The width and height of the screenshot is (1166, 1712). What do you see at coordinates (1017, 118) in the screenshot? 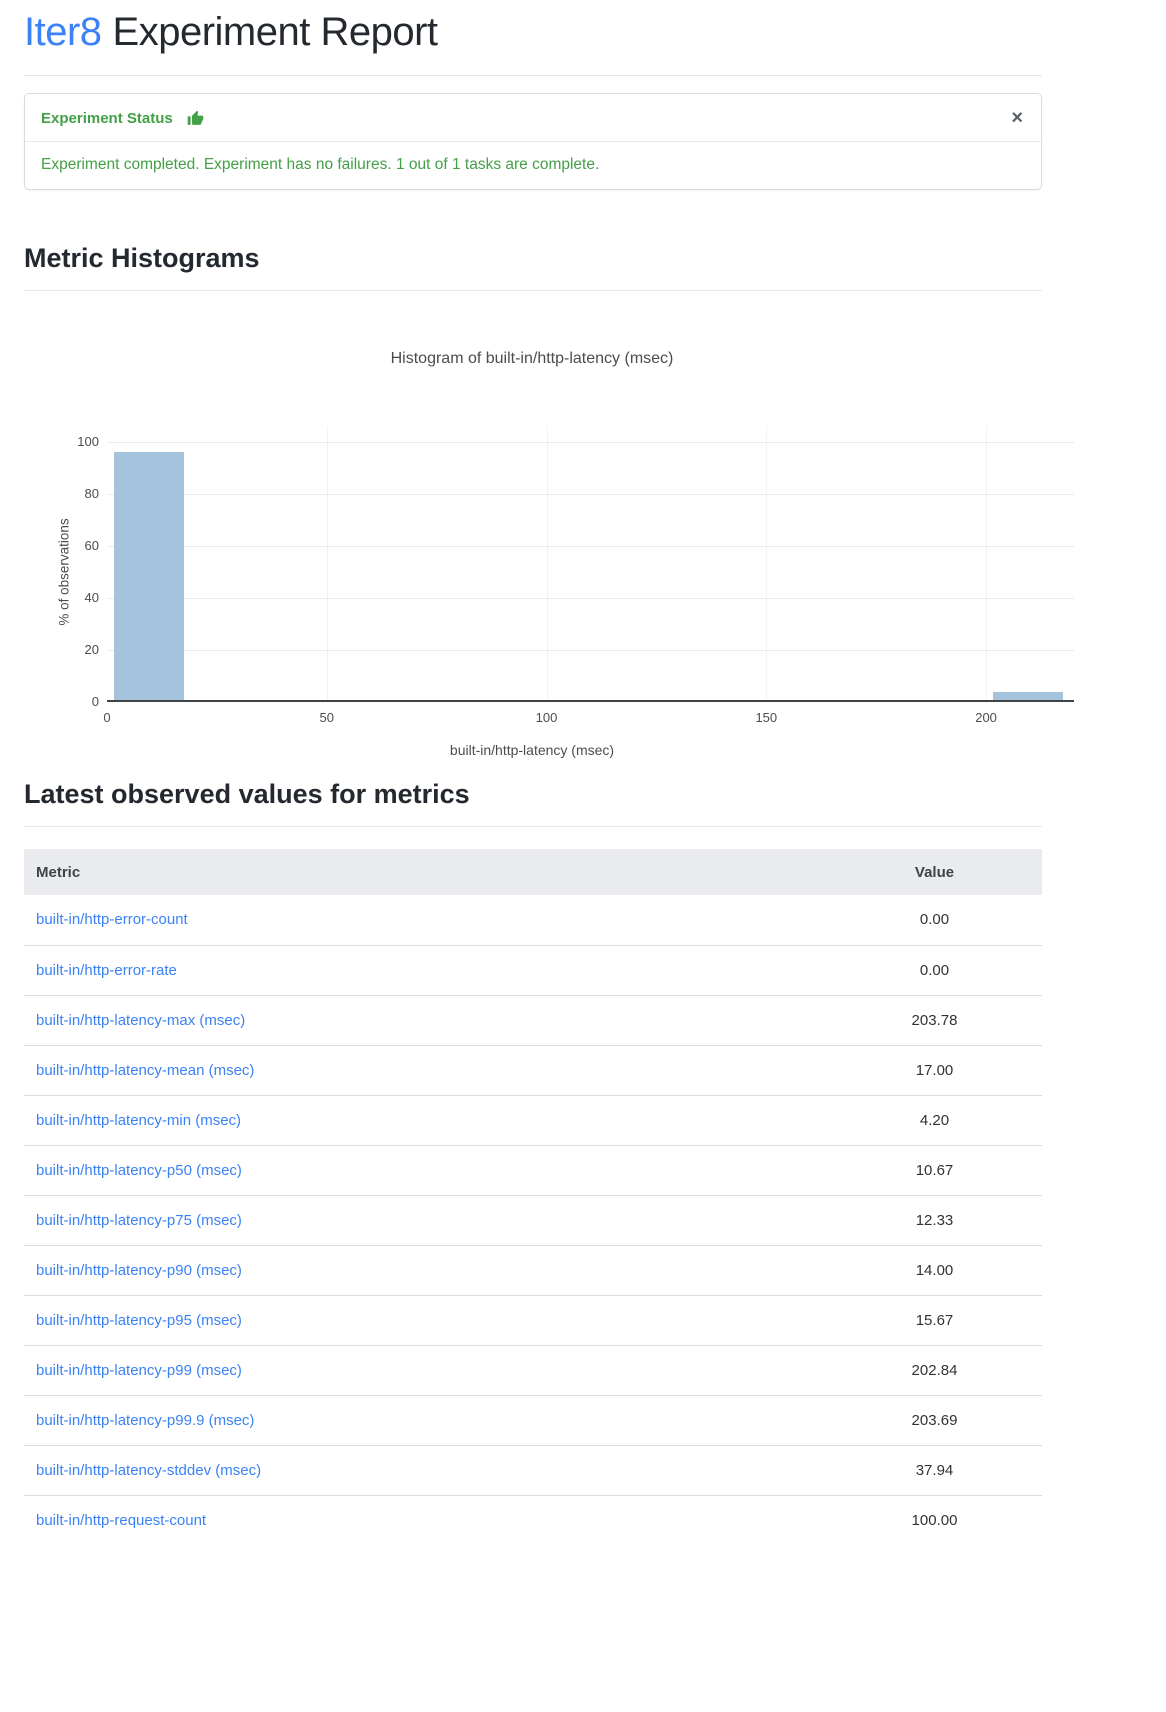
I see `close-icon: ×` at bounding box center [1017, 118].